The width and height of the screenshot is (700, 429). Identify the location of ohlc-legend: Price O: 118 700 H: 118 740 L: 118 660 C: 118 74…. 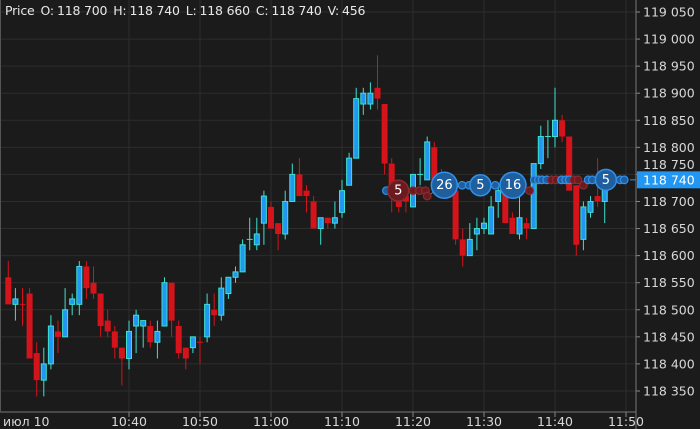
(188, 10).